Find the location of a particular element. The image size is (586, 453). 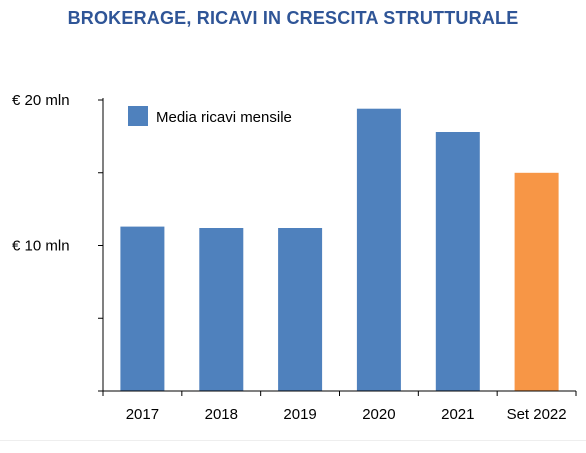

legend: Media ricavi mensile is located at coordinates (210, 116).